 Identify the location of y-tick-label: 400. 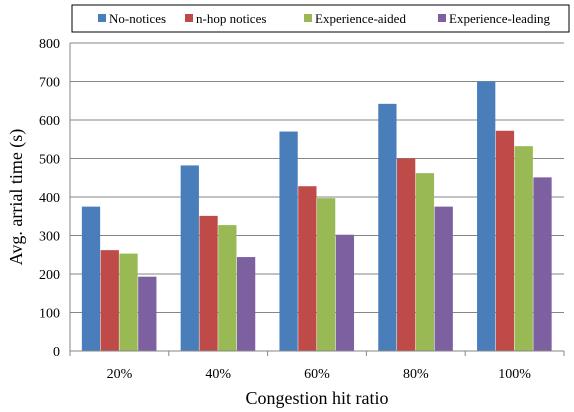
(49, 198).